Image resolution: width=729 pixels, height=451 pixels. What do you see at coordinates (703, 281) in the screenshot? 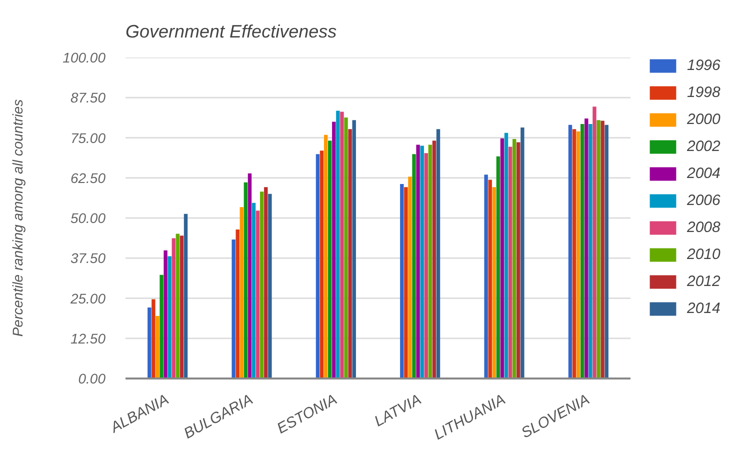
I see `legend-label: 2012` at bounding box center [703, 281].